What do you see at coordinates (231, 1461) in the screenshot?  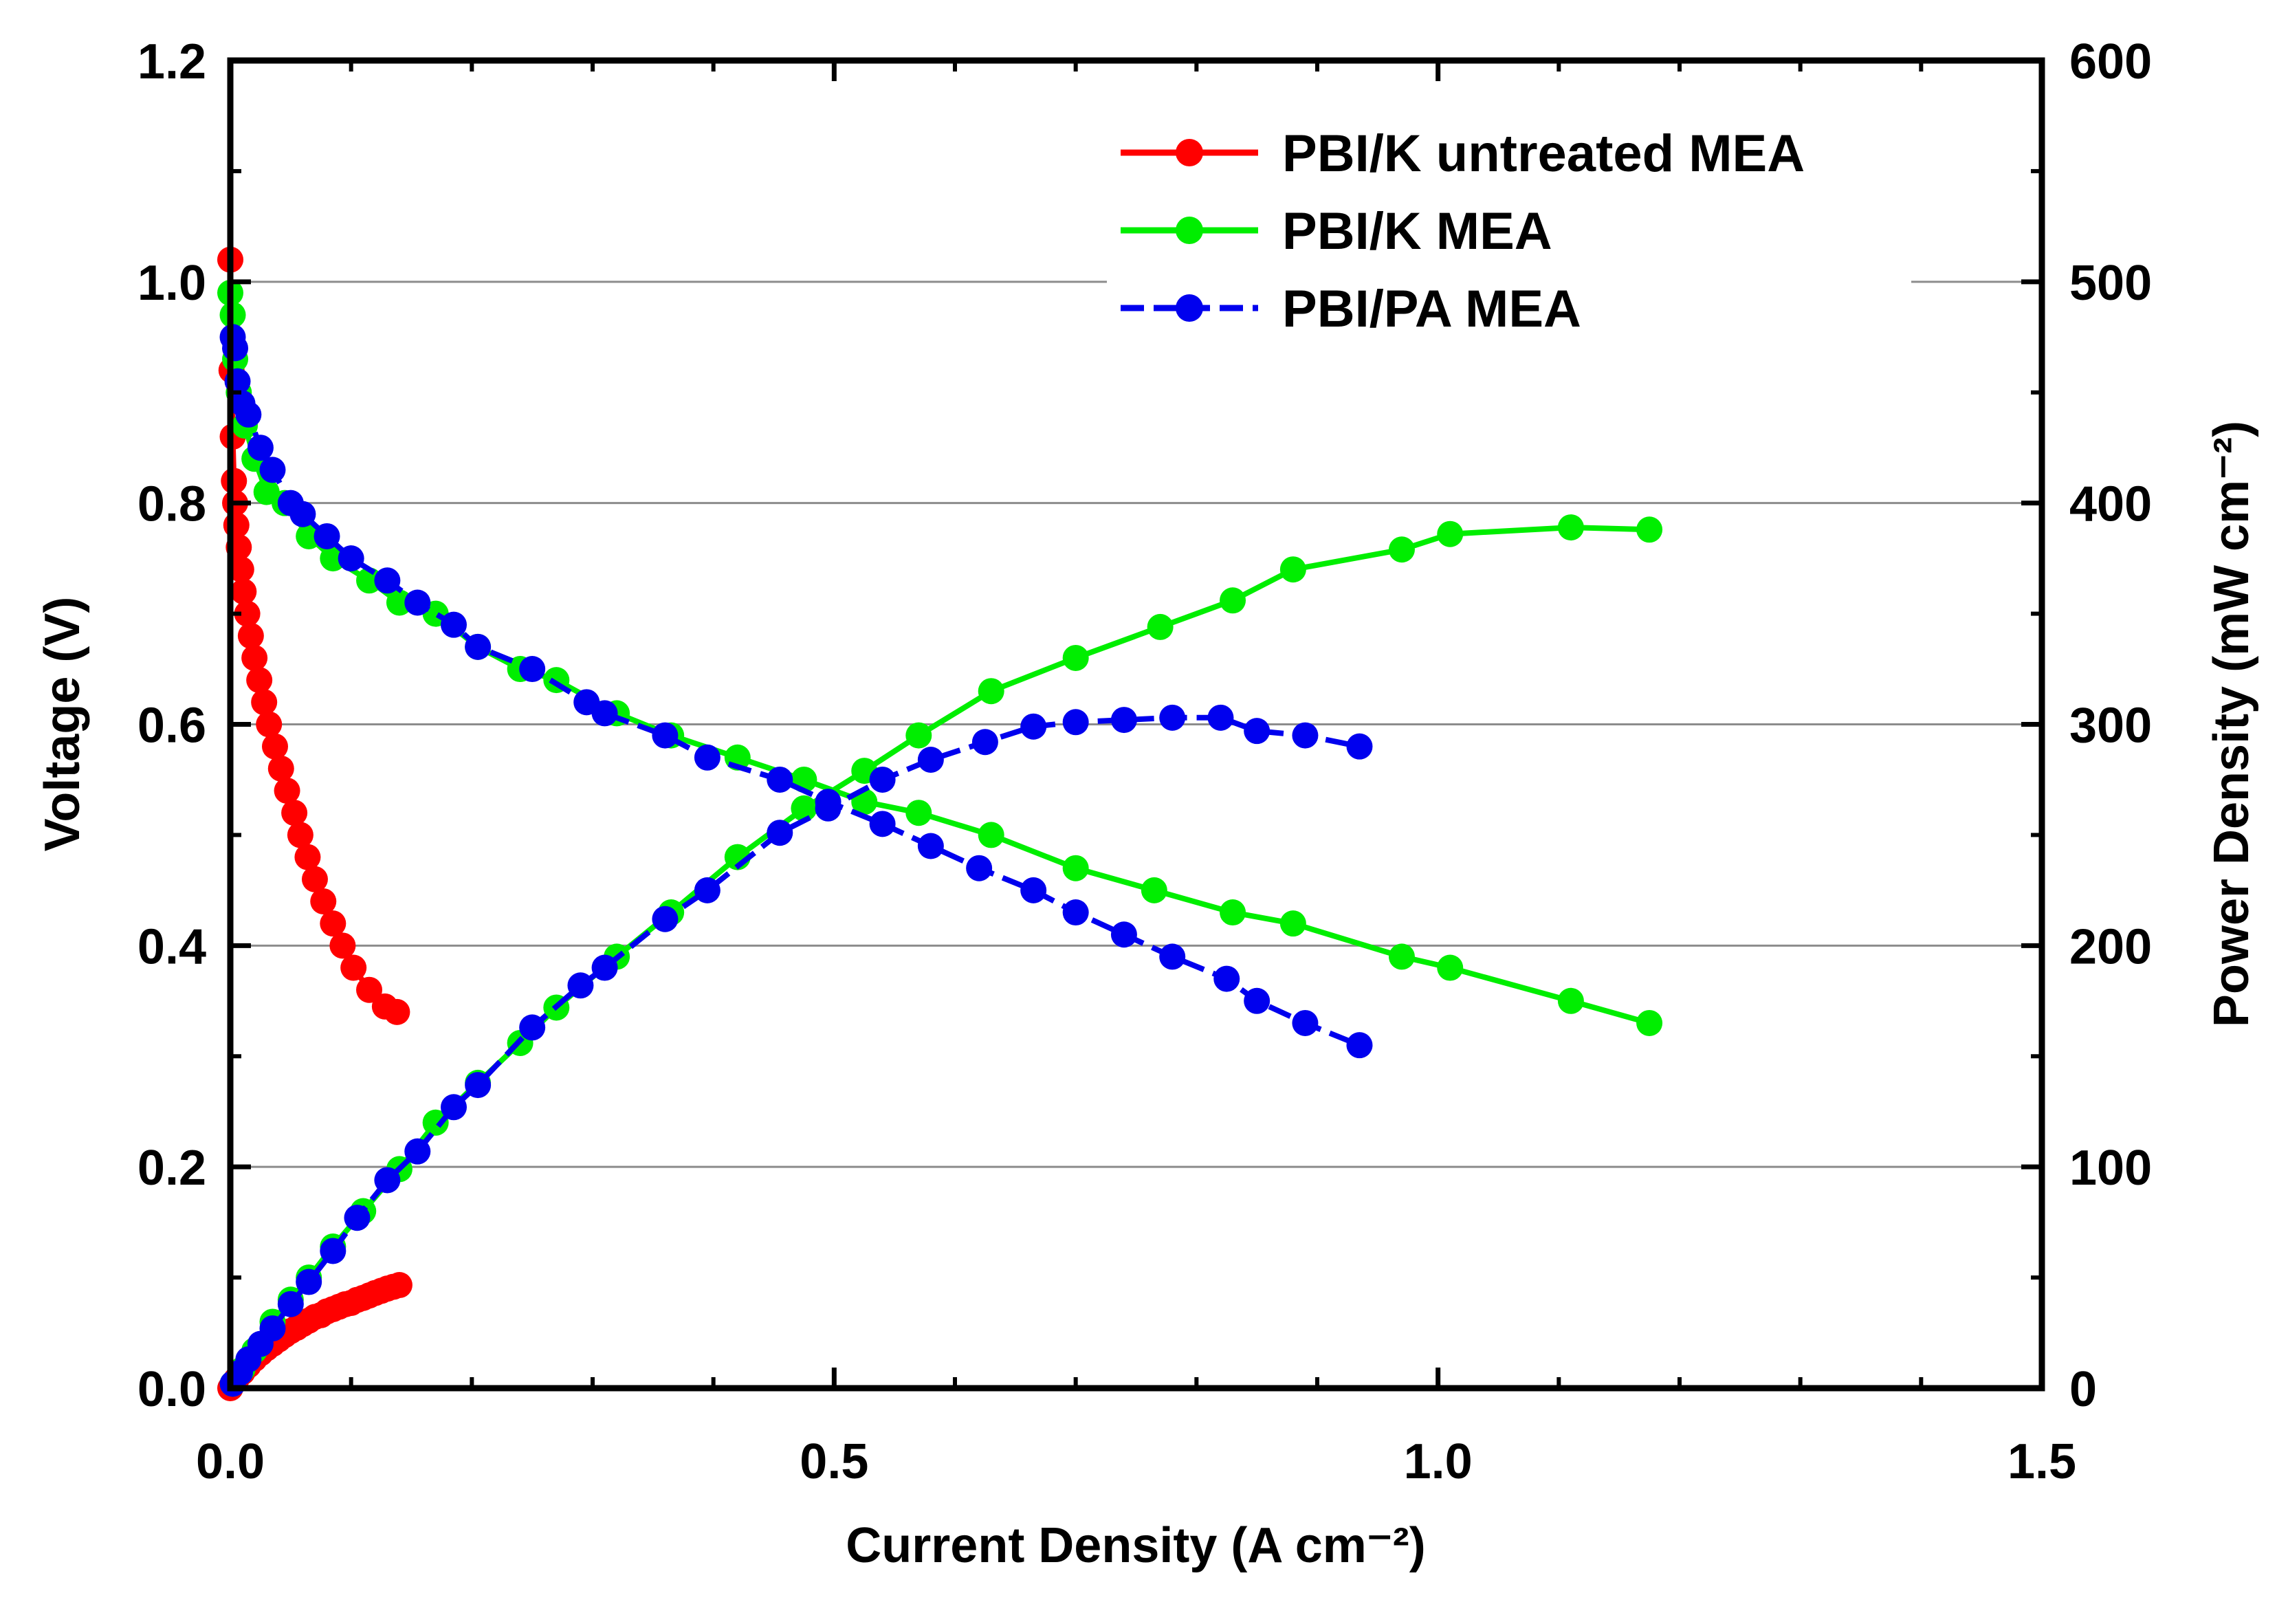 I see `x-tick-label: 0.0` at bounding box center [231, 1461].